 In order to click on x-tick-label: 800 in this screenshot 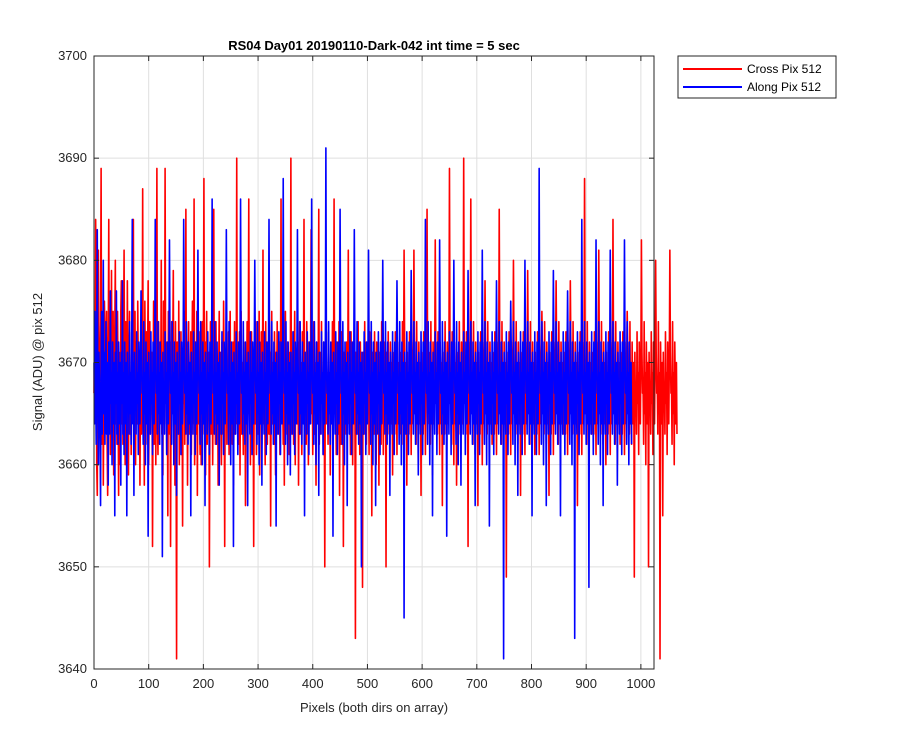, I will do `click(532, 683)`.